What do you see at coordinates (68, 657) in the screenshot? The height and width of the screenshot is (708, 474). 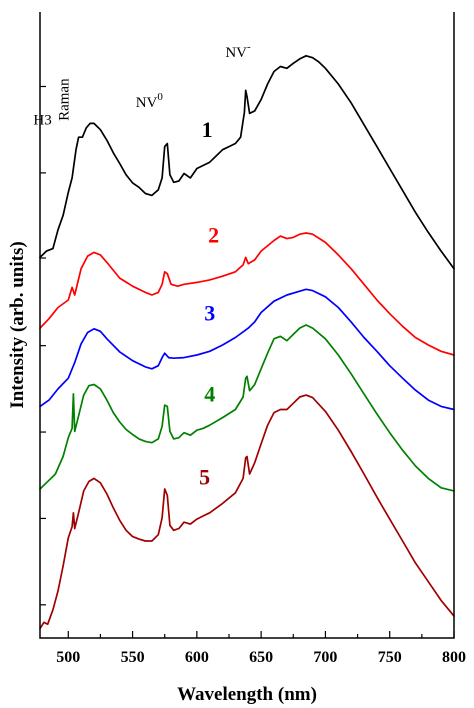 I see `x-tick-label-500: 500` at bounding box center [68, 657].